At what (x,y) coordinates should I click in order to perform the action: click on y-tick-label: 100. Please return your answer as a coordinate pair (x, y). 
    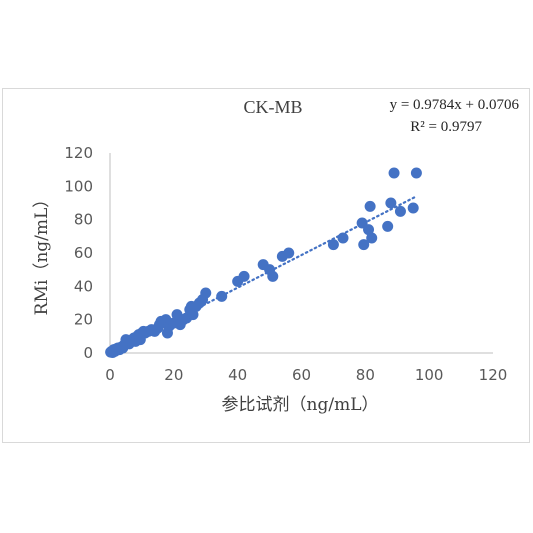
    Looking at the image, I should click on (78, 186).